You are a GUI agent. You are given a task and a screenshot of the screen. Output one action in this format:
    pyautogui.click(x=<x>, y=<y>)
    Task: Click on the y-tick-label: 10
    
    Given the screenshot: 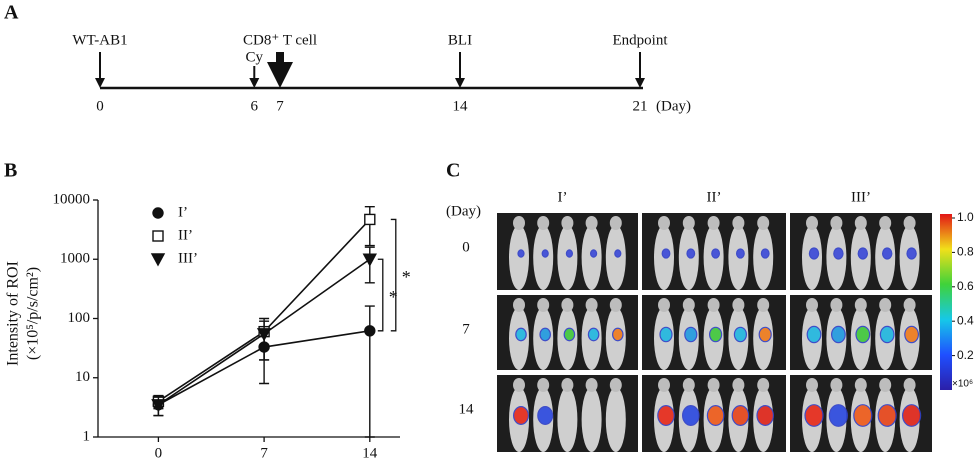 What is the action you would take?
    pyautogui.click(x=82, y=377)
    